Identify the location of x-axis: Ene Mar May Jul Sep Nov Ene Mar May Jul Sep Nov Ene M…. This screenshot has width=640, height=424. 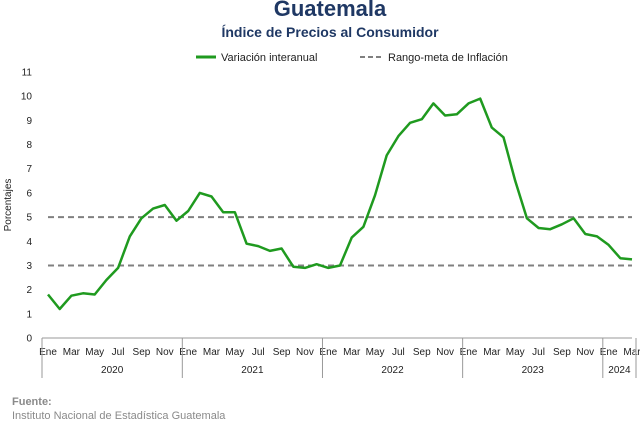
(339, 357).